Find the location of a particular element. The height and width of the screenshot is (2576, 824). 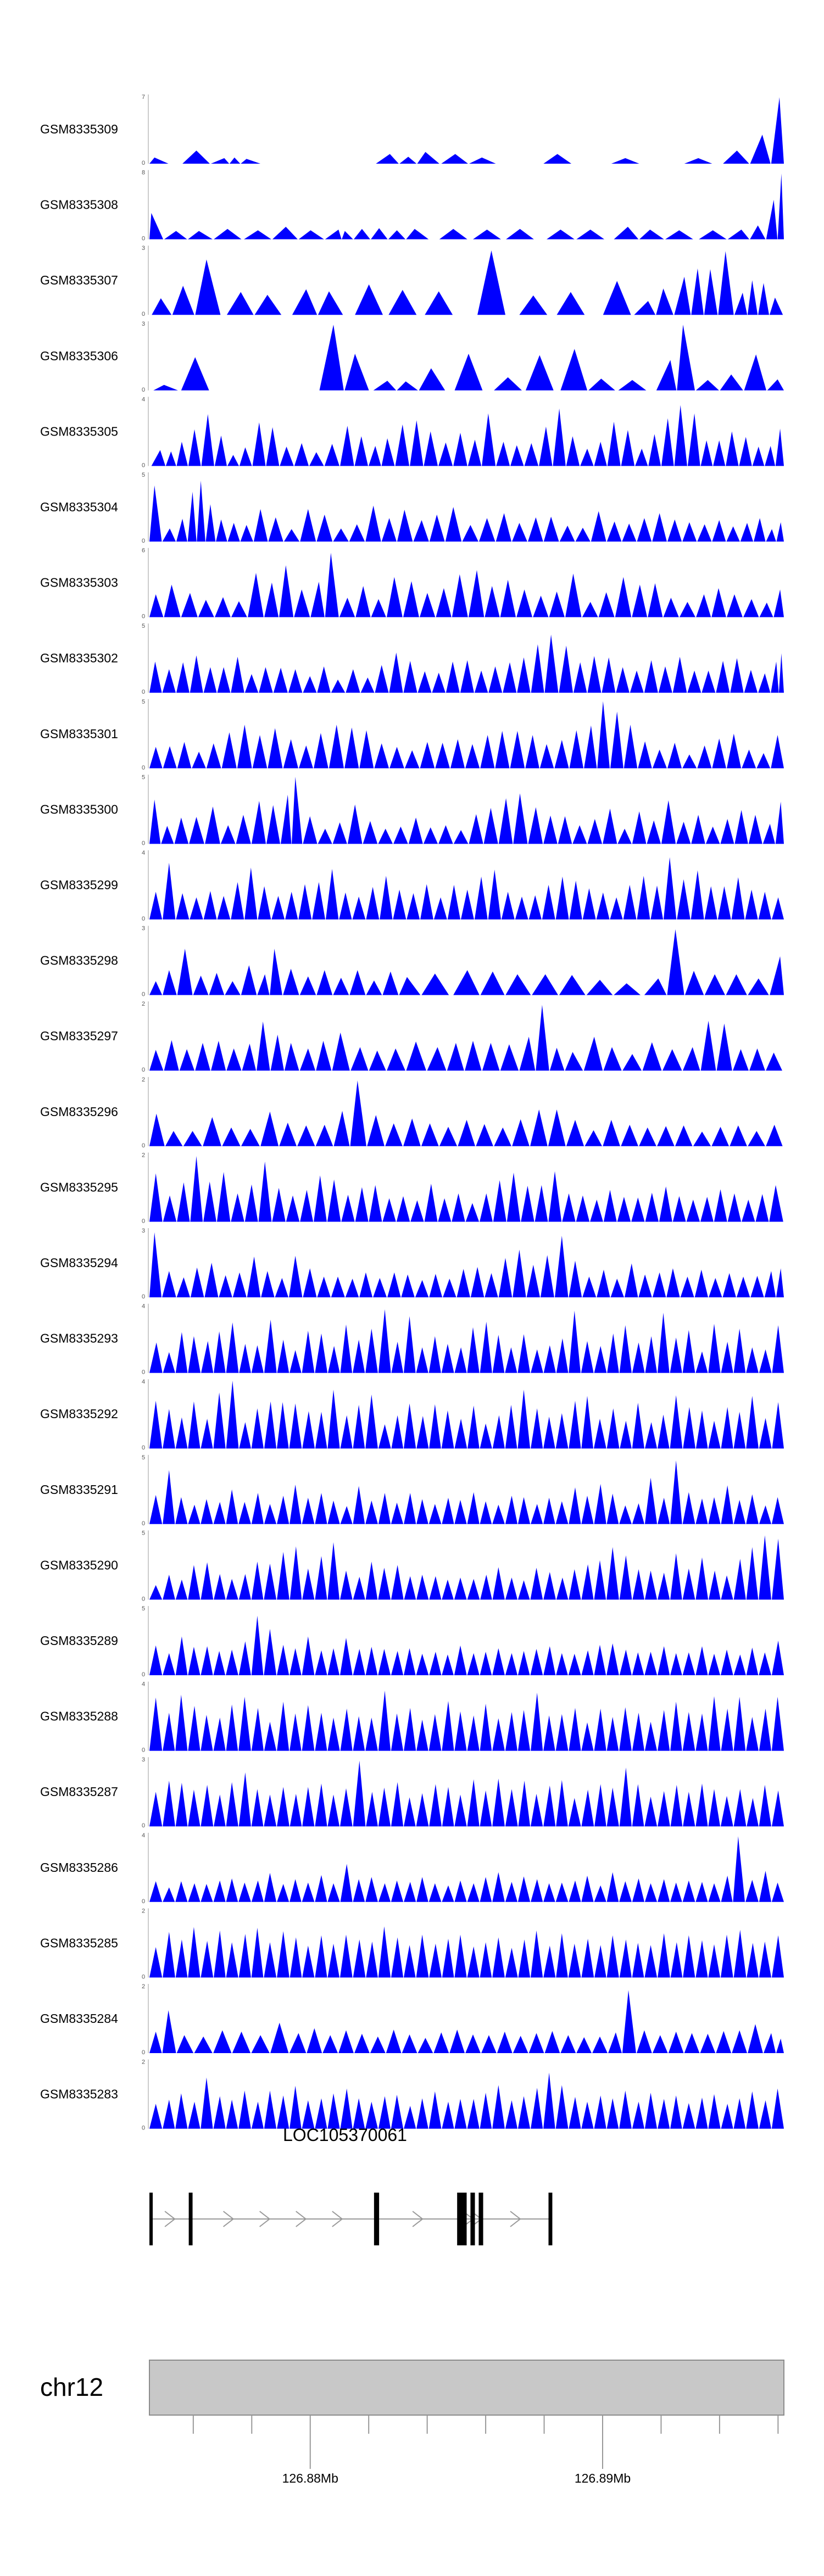

track-label: GSM8335304 is located at coordinates (79, 507).